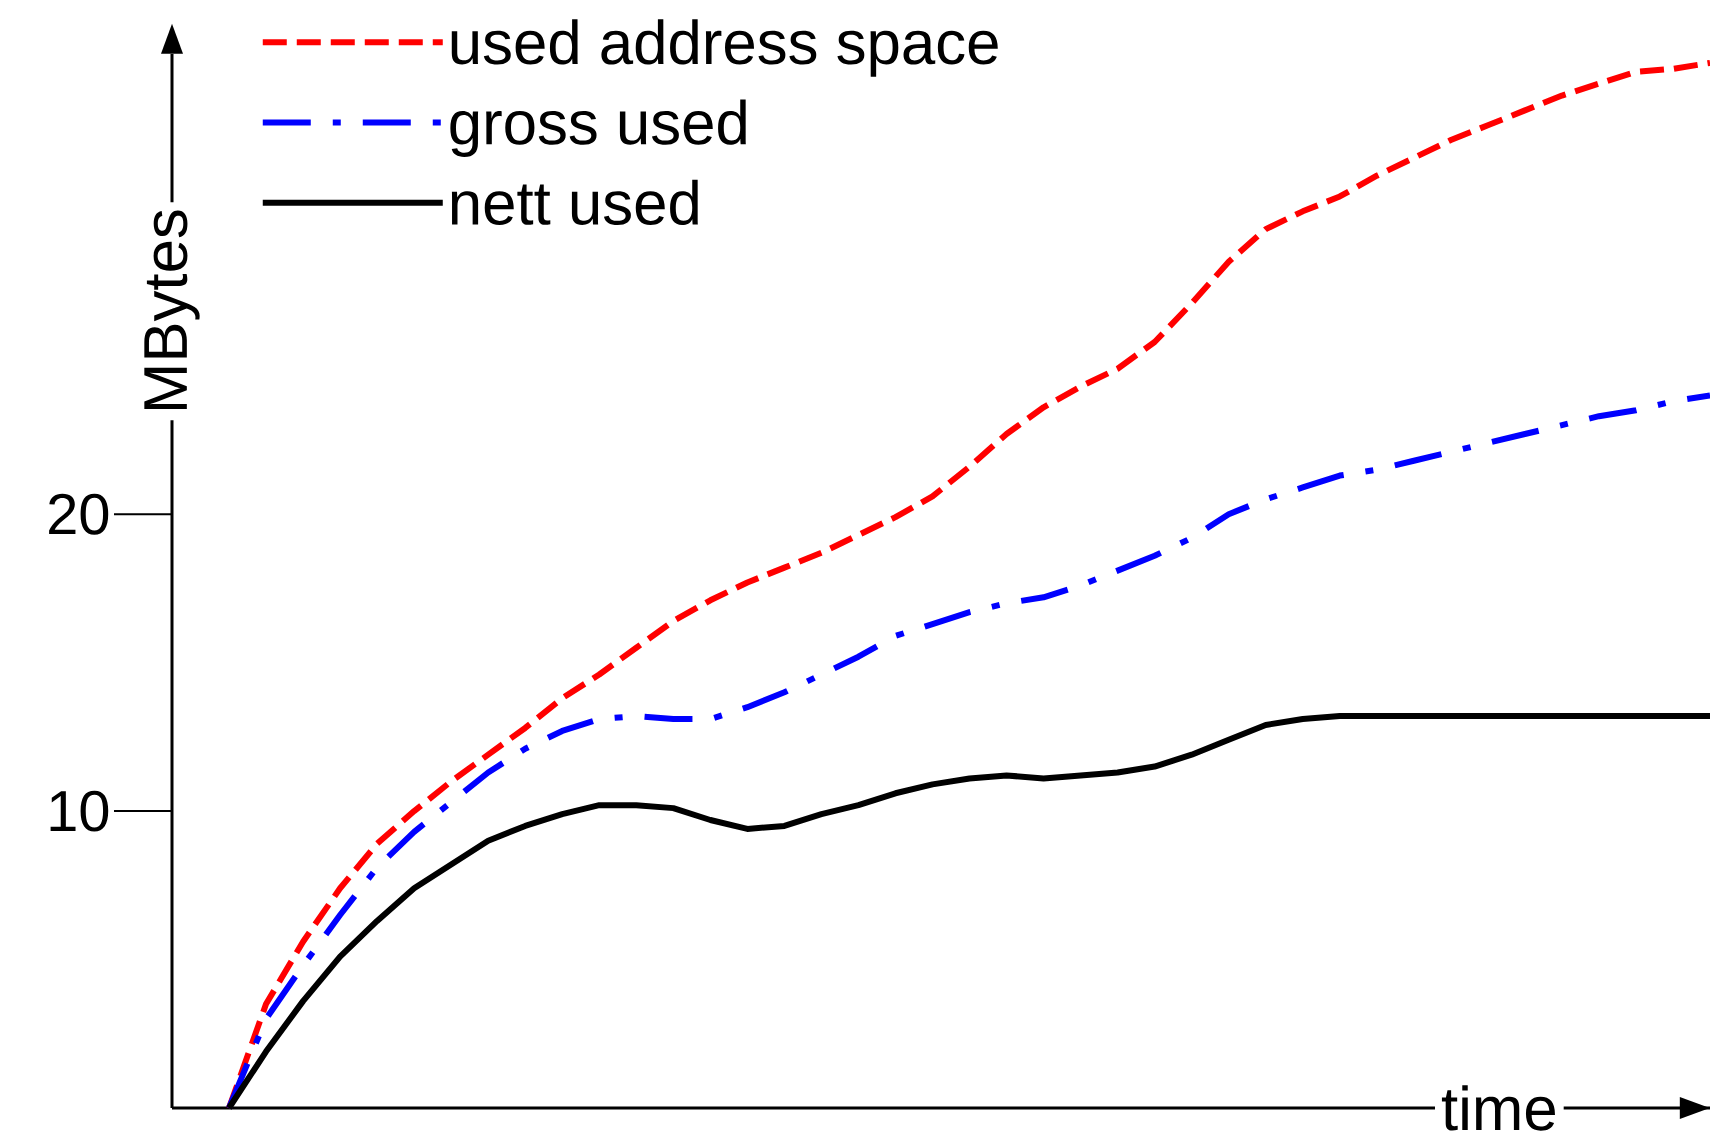  I want to click on legend-label: gross used, so click(598, 128).